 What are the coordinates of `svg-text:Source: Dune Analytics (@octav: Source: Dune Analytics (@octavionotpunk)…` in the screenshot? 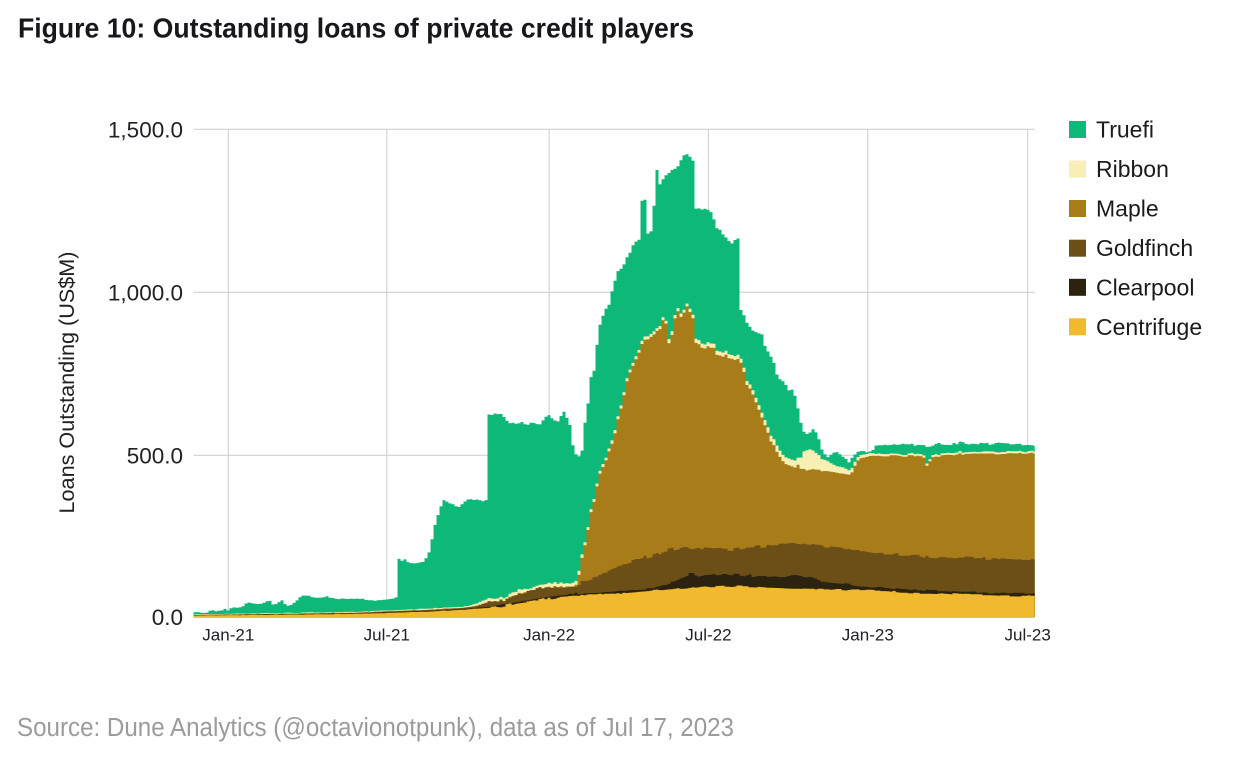 It's located at (375, 728).